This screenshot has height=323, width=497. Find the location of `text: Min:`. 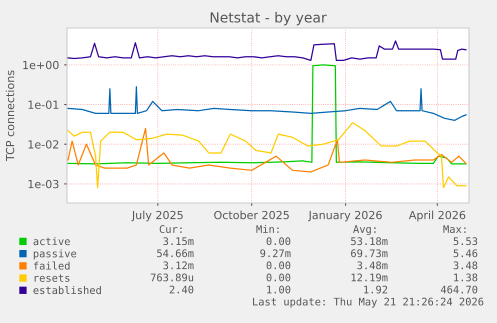

text: Min: is located at coordinates (267, 228).